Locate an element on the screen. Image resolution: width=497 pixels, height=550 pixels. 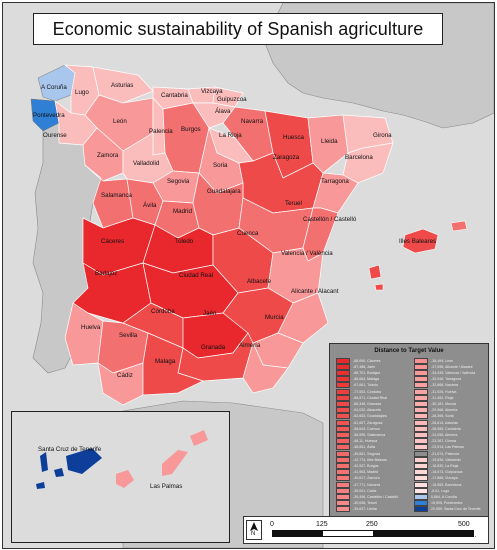
scale-tick: 0 is located at coordinates (272, 524).